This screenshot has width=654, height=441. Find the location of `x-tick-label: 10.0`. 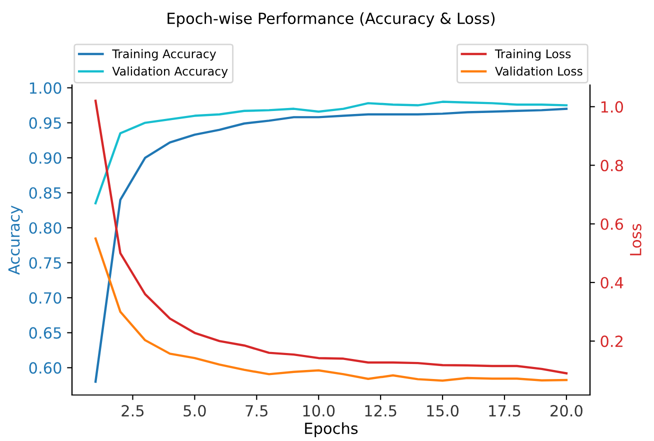

x-tick-label: 10.0 is located at coordinates (319, 410).